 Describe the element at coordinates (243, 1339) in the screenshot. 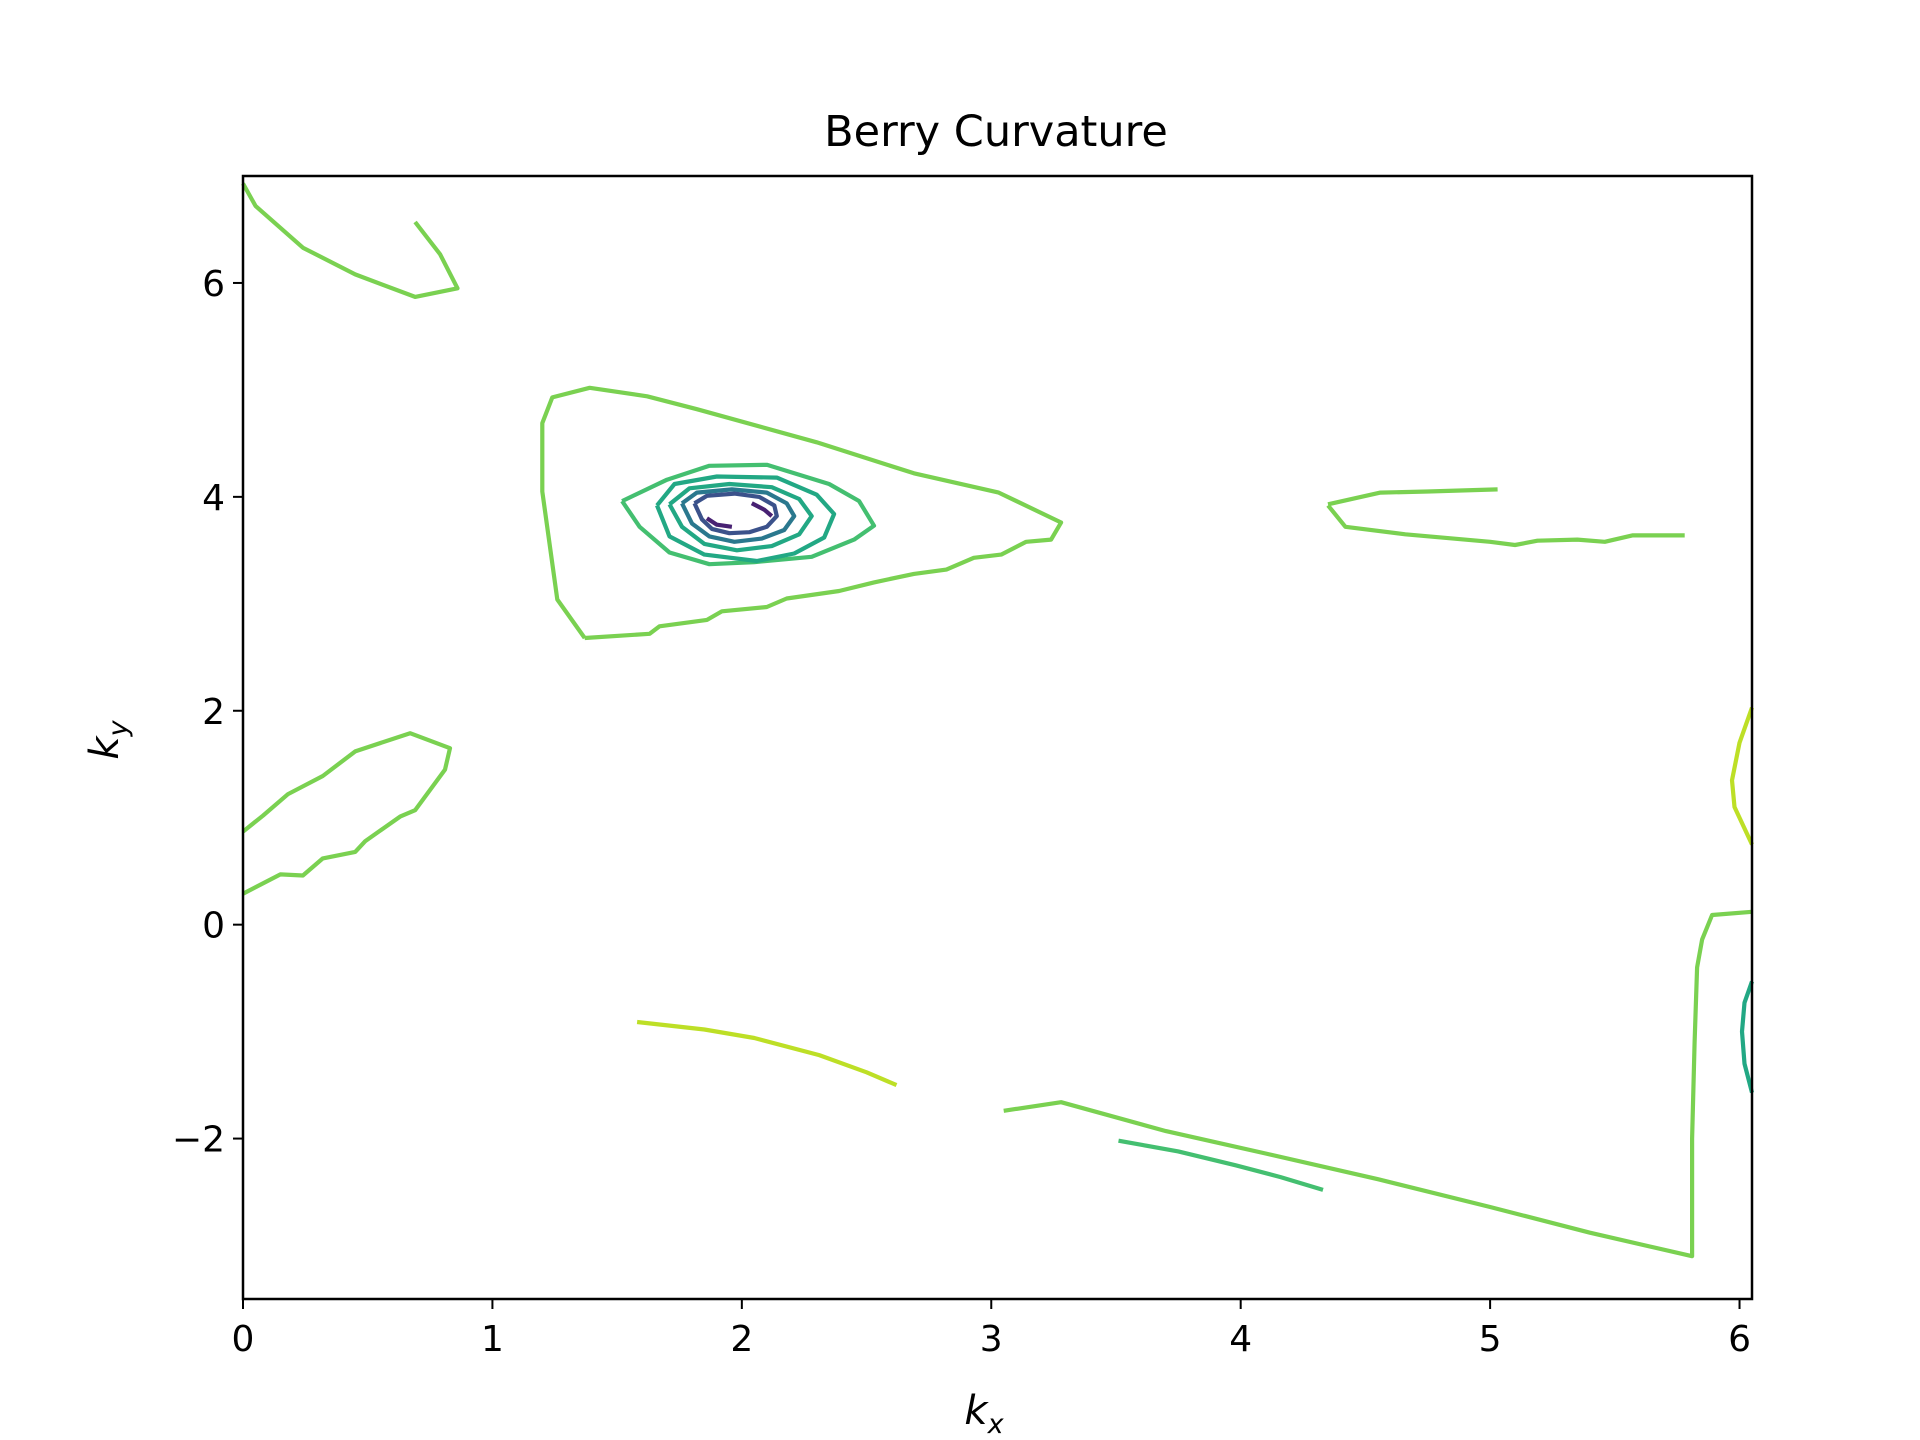

I see `x-tick-label: 0` at that location.